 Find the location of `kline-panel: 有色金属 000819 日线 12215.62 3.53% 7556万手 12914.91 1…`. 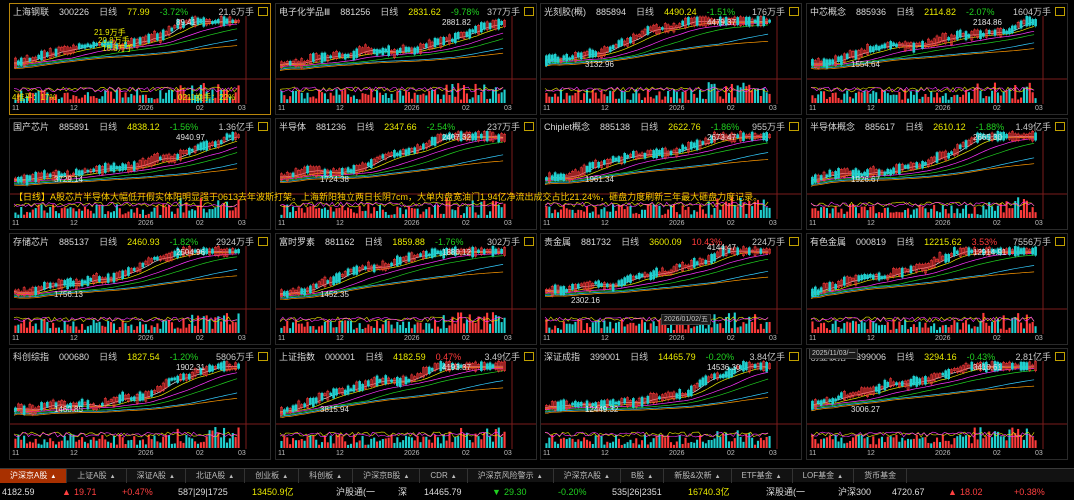

kline-panel: 有色金属 000819 日线 12215.62 3.53% 7556万手 12914.91 1… is located at coordinates (937, 289).